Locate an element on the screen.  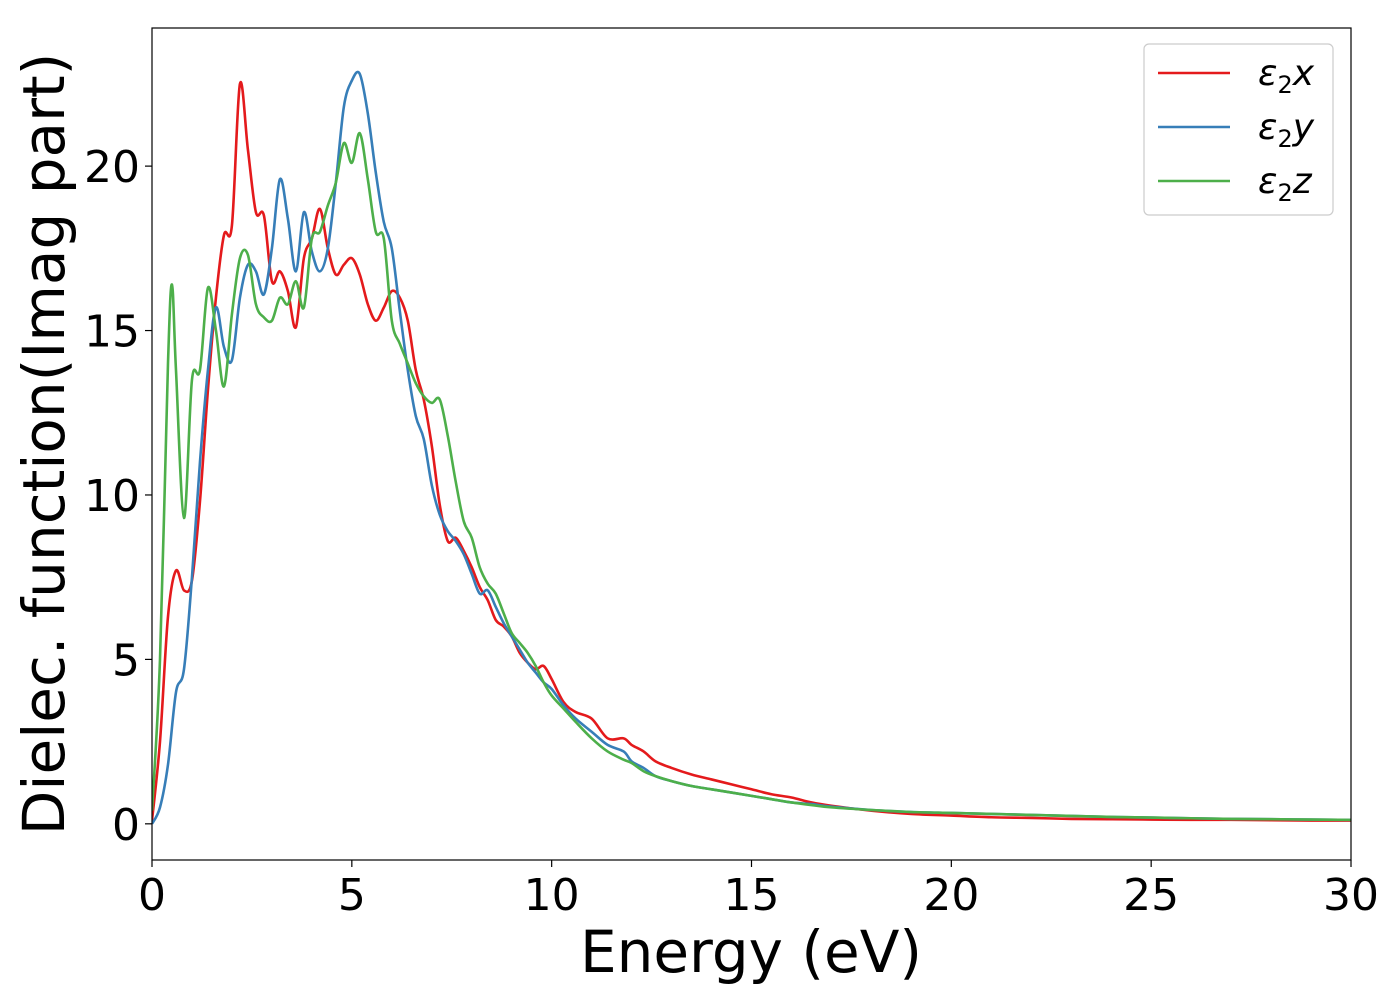
y-tick-label: 10 is located at coordinates (112, 496).